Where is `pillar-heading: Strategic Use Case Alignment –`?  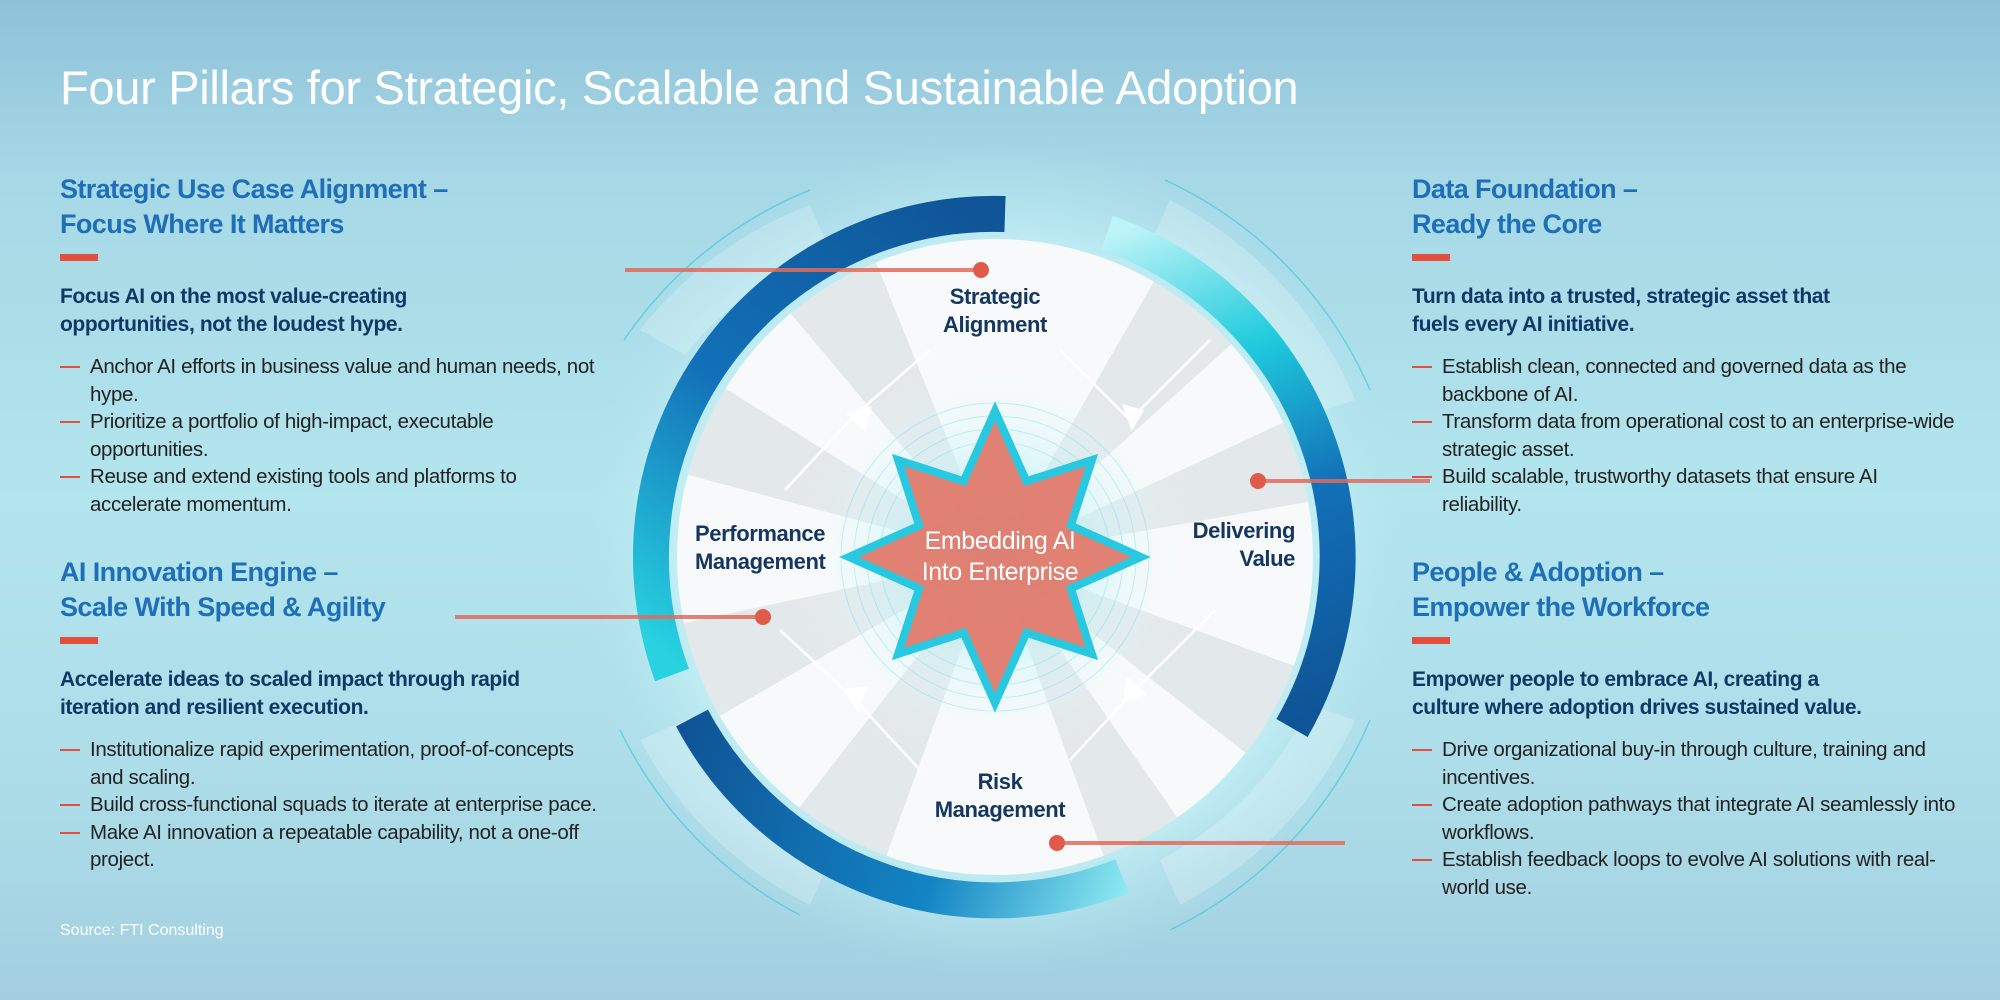 pillar-heading: Strategic Use Case Alignment – is located at coordinates (254, 189).